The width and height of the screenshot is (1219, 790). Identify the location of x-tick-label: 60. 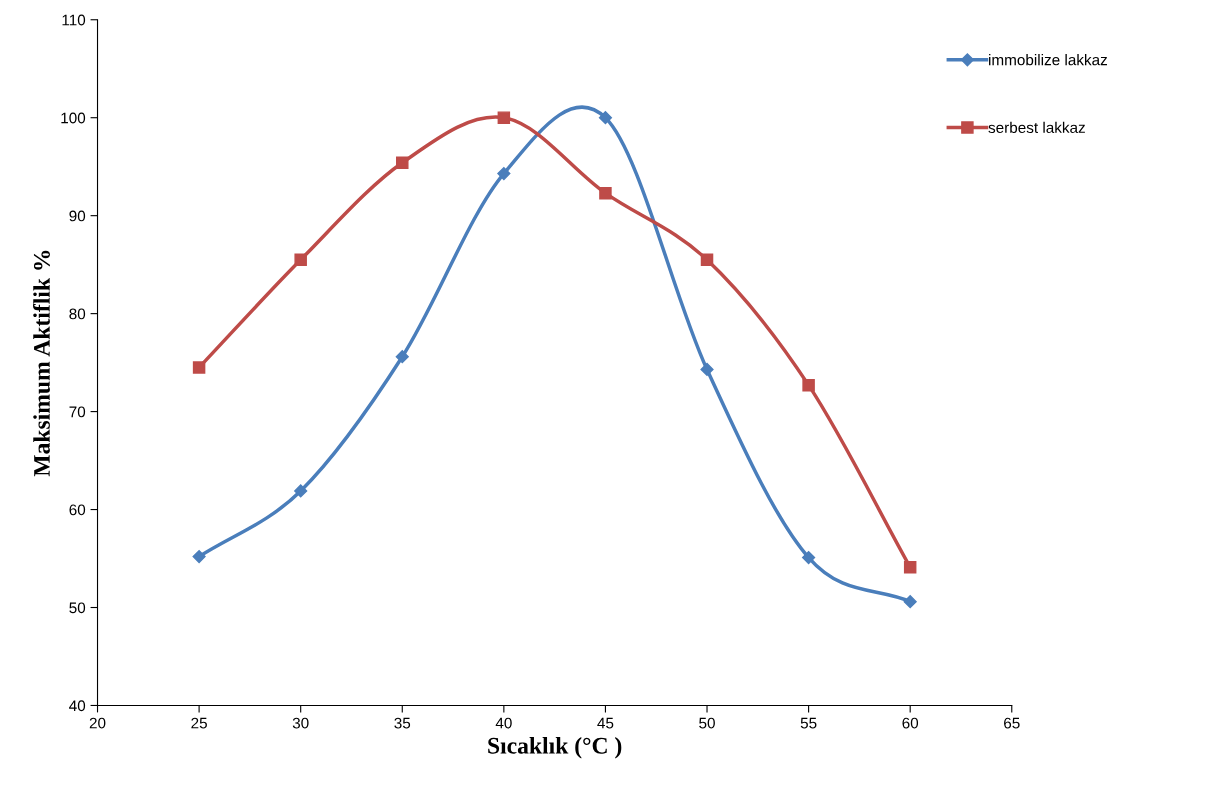
(910, 723).